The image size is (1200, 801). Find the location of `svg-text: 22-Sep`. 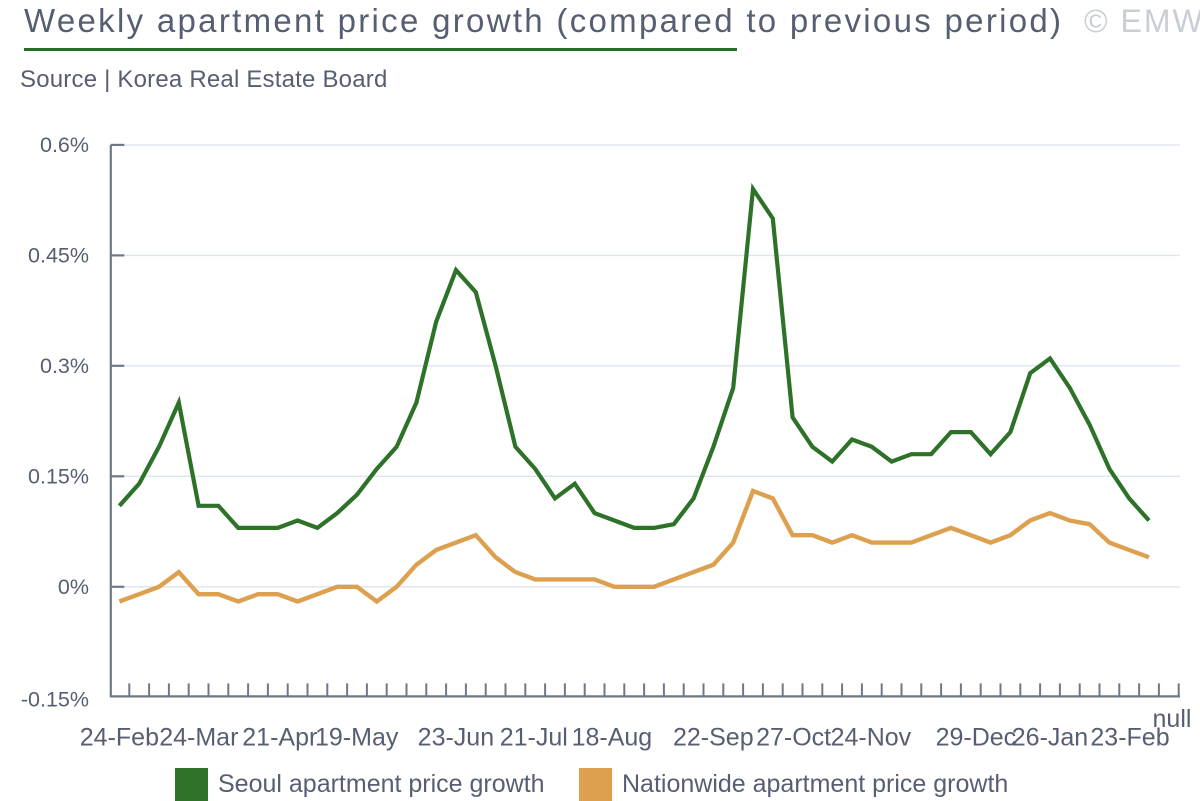

svg-text: 22-Sep is located at coordinates (713, 738).